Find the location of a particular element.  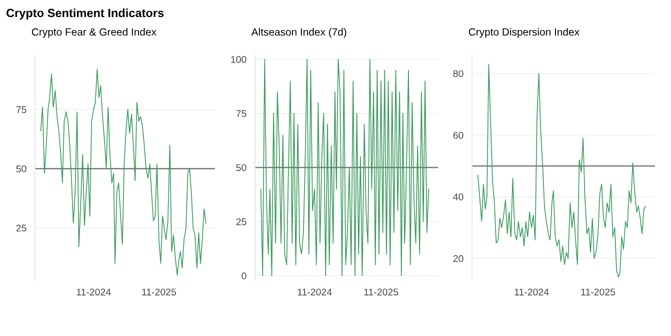

y-tick-label: 100 is located at coordinates (238, 59).